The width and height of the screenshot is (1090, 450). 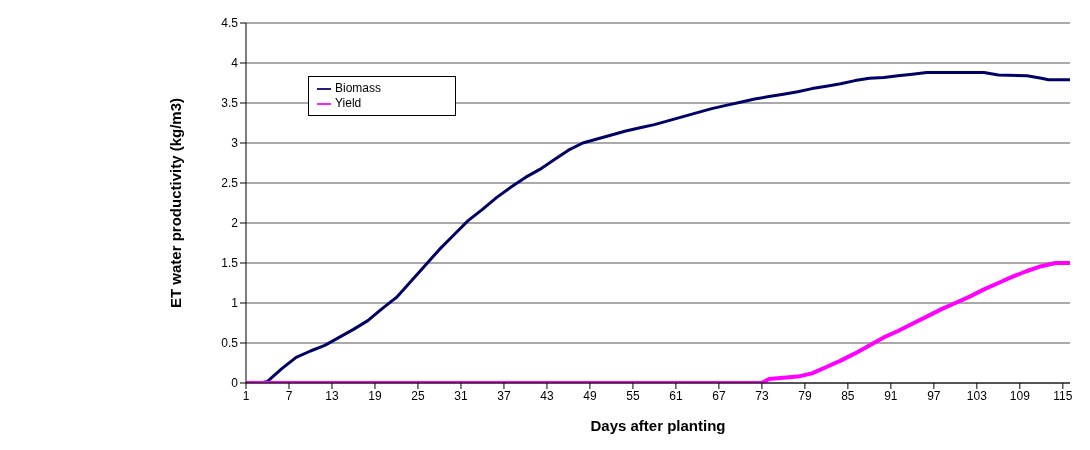 What do you see at coordinates (418, 395) in the screenshot?
I see `x-tick-label: 25` at bounding box center [418, 395].